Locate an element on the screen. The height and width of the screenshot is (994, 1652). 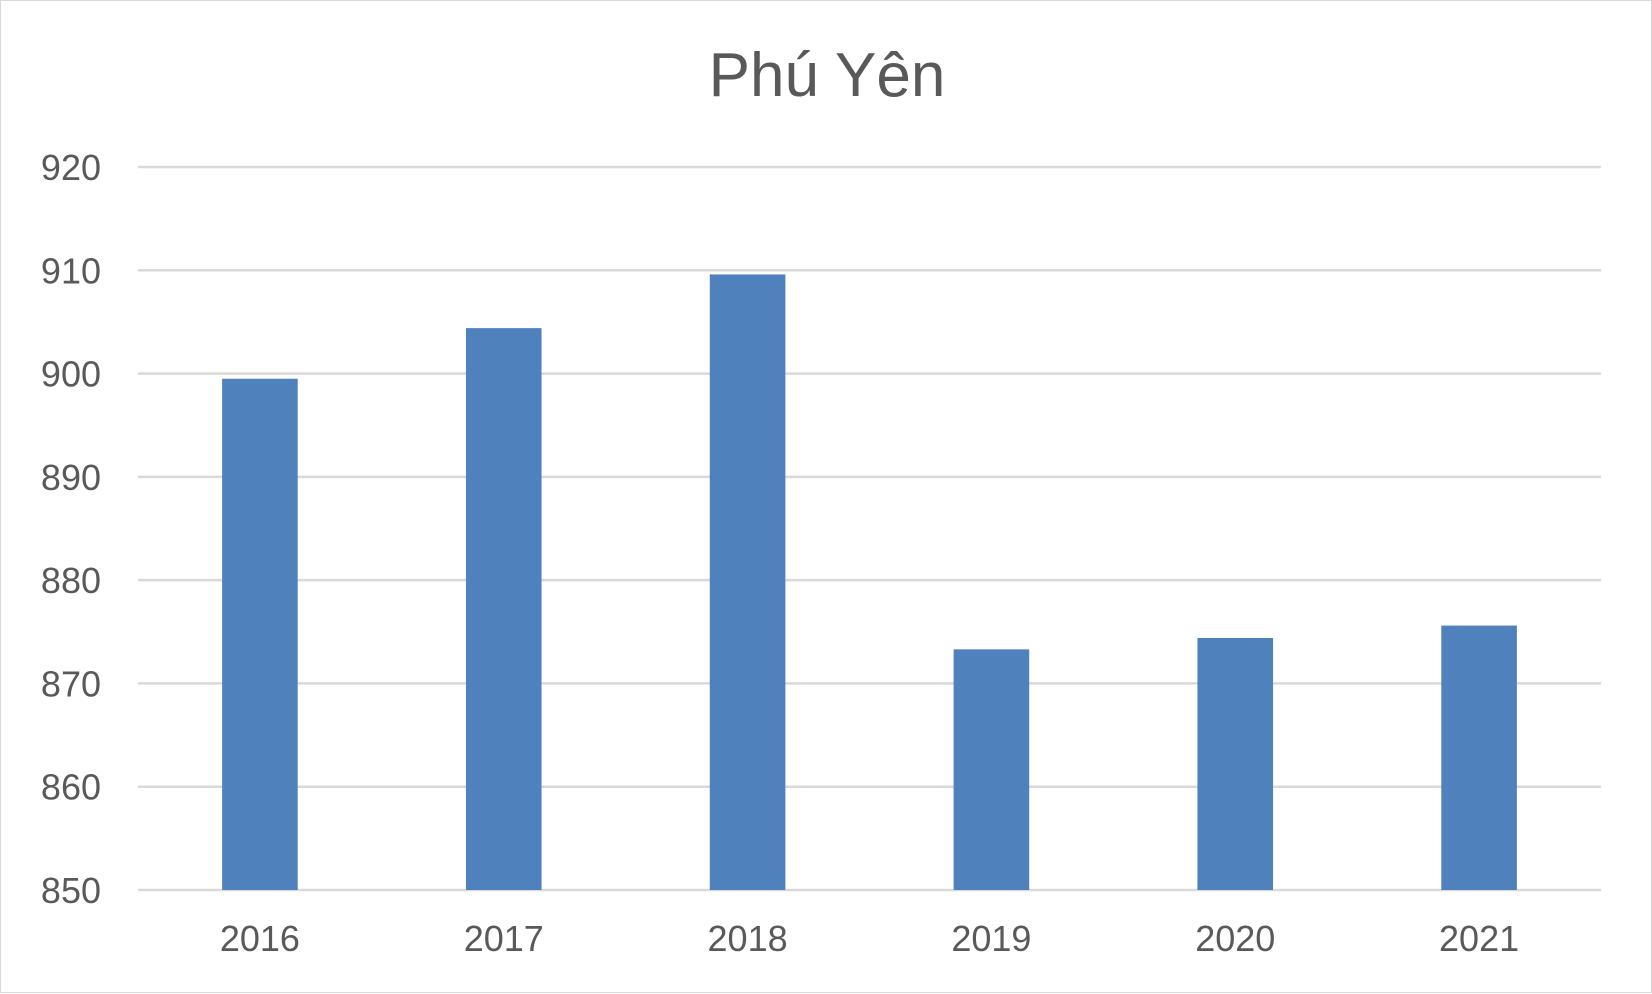
y-tick-label: 920 is located at coordinates (71, 167).